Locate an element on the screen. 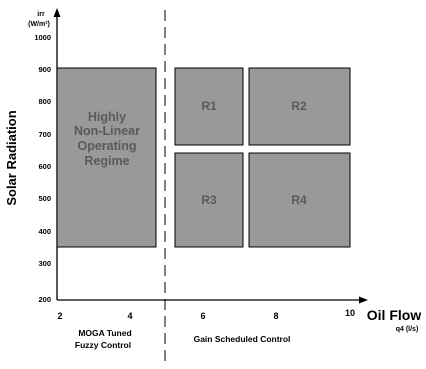 This screenshot has height=369, width=426. region-nonlinear-label-1: Highly is located at coordinates (107, 117).